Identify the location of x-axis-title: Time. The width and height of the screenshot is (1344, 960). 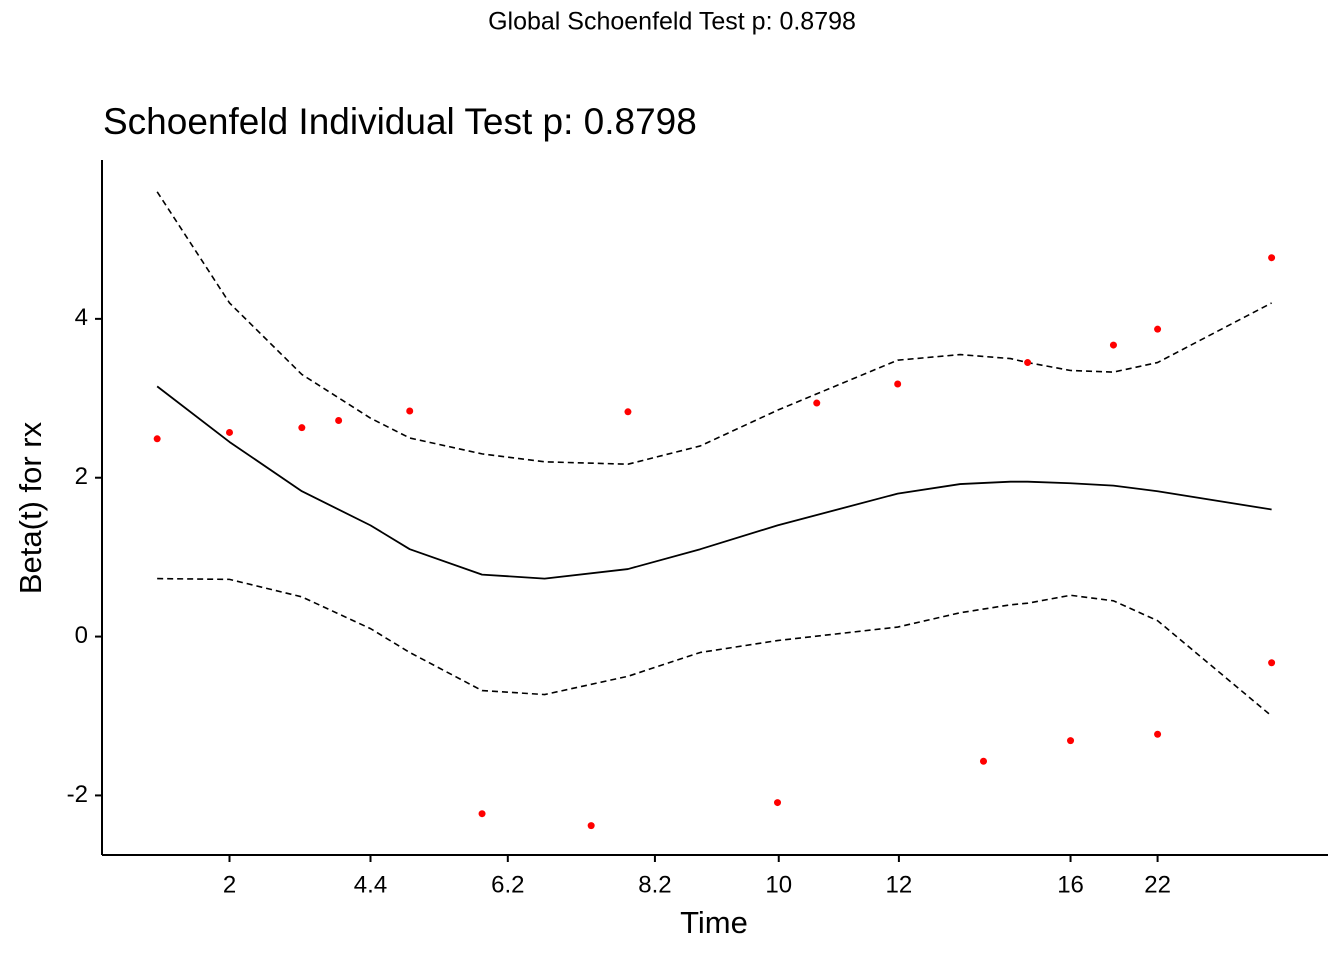
(714, 922).